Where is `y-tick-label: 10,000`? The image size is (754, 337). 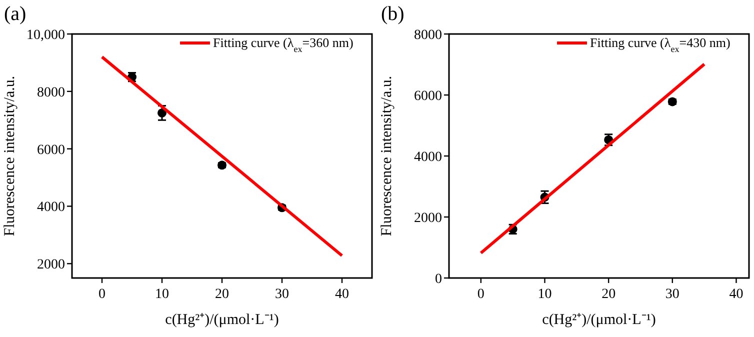
y-tick-label: 10,000 is located at coordinates (45, 35).